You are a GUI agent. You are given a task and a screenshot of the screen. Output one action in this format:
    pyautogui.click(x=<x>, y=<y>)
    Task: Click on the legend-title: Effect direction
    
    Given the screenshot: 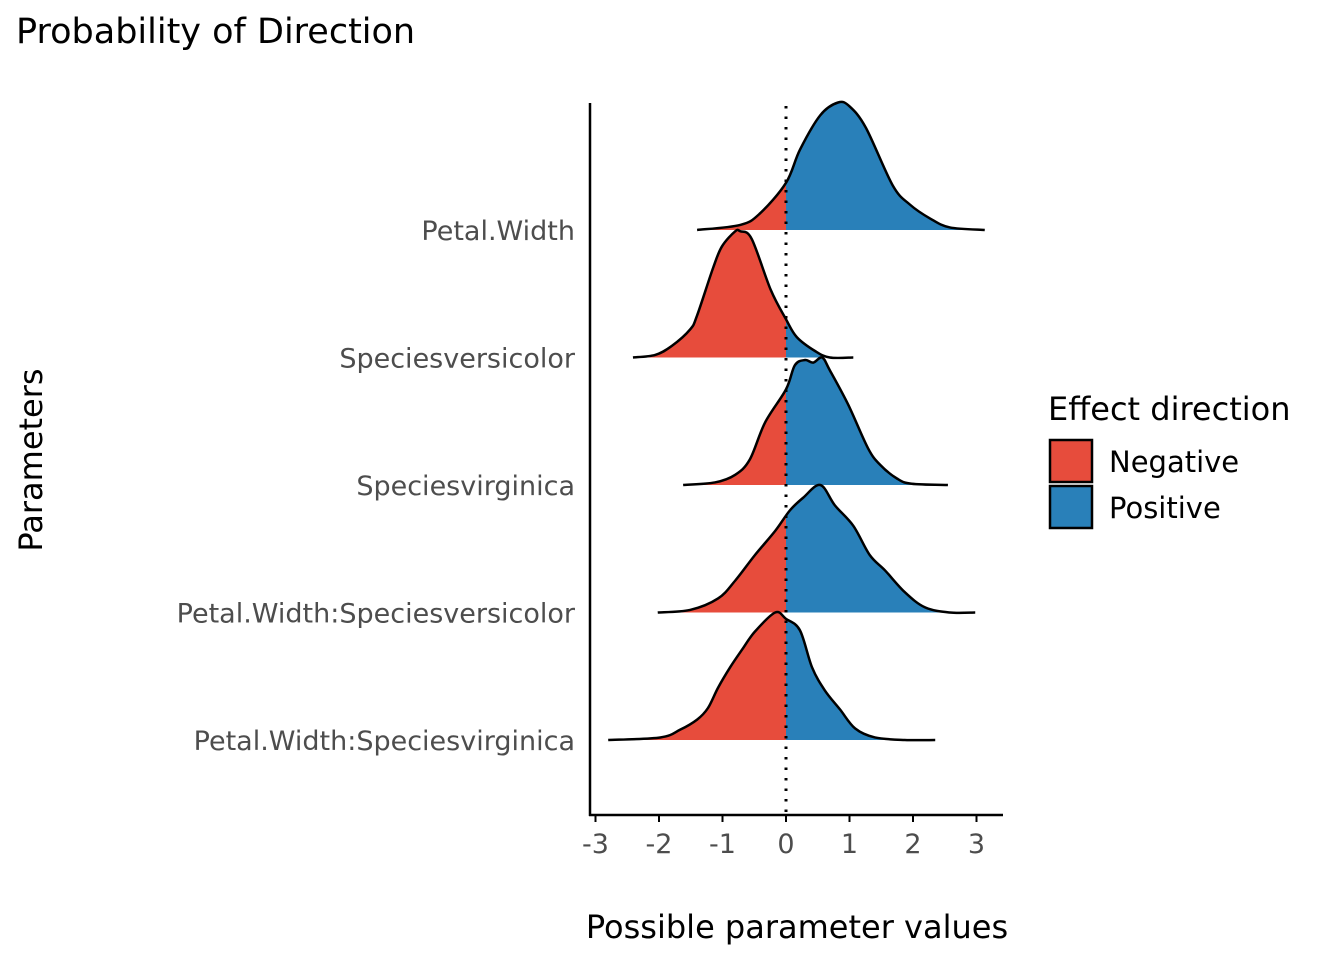 What is the action you would take?
    pyautogui.click(x=1169, y=409)
    